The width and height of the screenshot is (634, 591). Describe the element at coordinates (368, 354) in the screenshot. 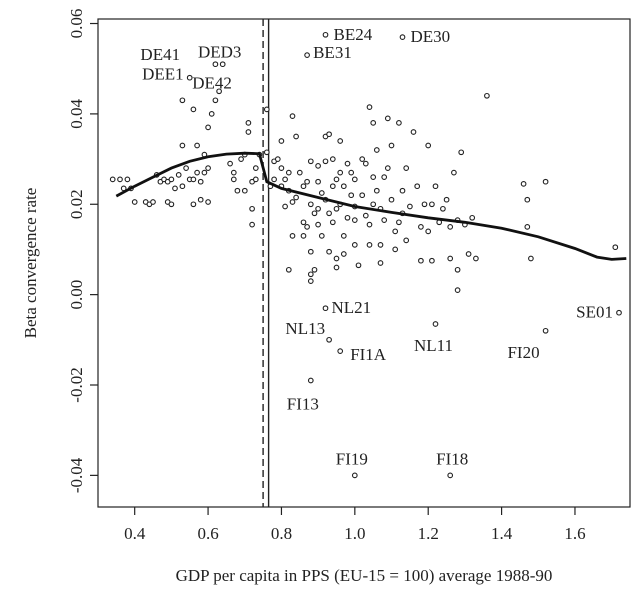

I see `point-label-fi1a: FI1A` at that location.